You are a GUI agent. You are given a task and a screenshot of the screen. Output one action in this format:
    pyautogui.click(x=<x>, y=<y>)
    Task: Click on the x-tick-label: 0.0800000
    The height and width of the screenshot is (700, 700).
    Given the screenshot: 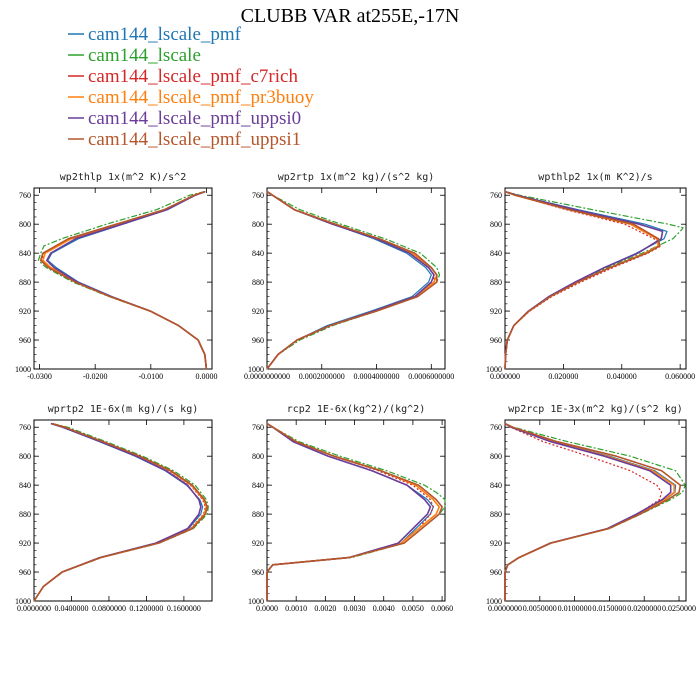 What is the action you would take?
    pyautogui.click(x=109, y=608)
    